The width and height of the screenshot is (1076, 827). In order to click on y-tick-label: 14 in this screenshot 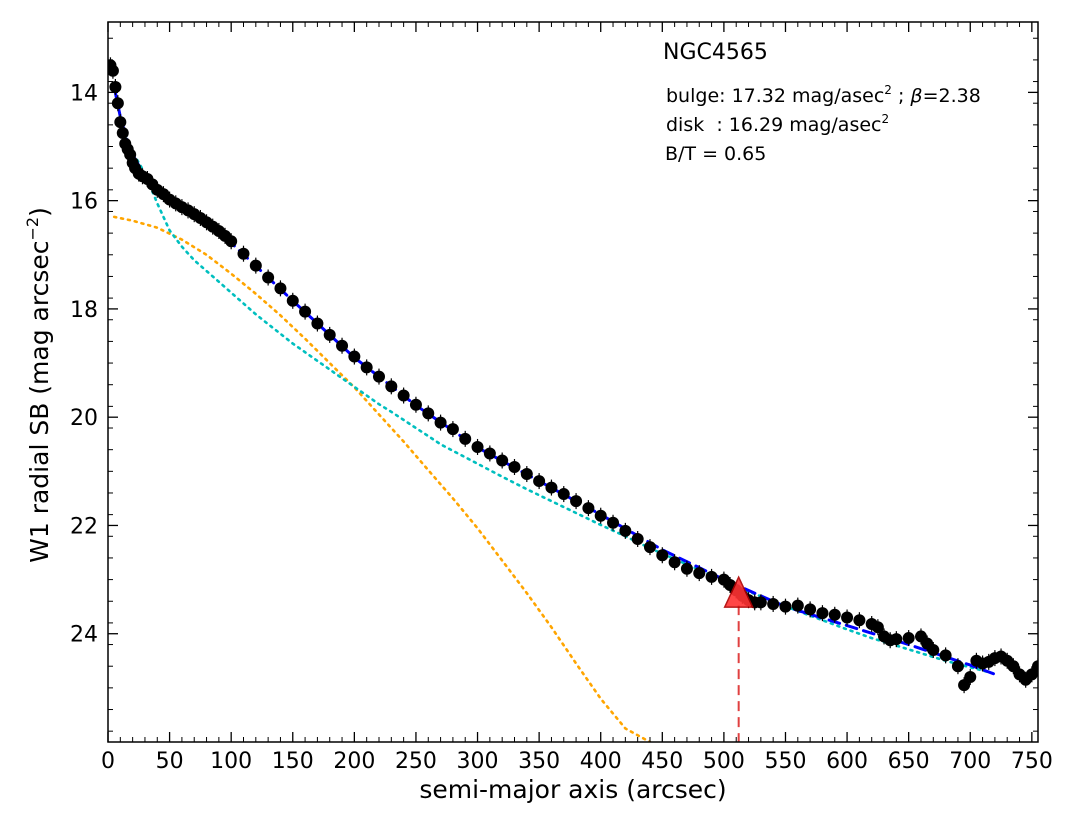, I will do `click(84, 93)`.